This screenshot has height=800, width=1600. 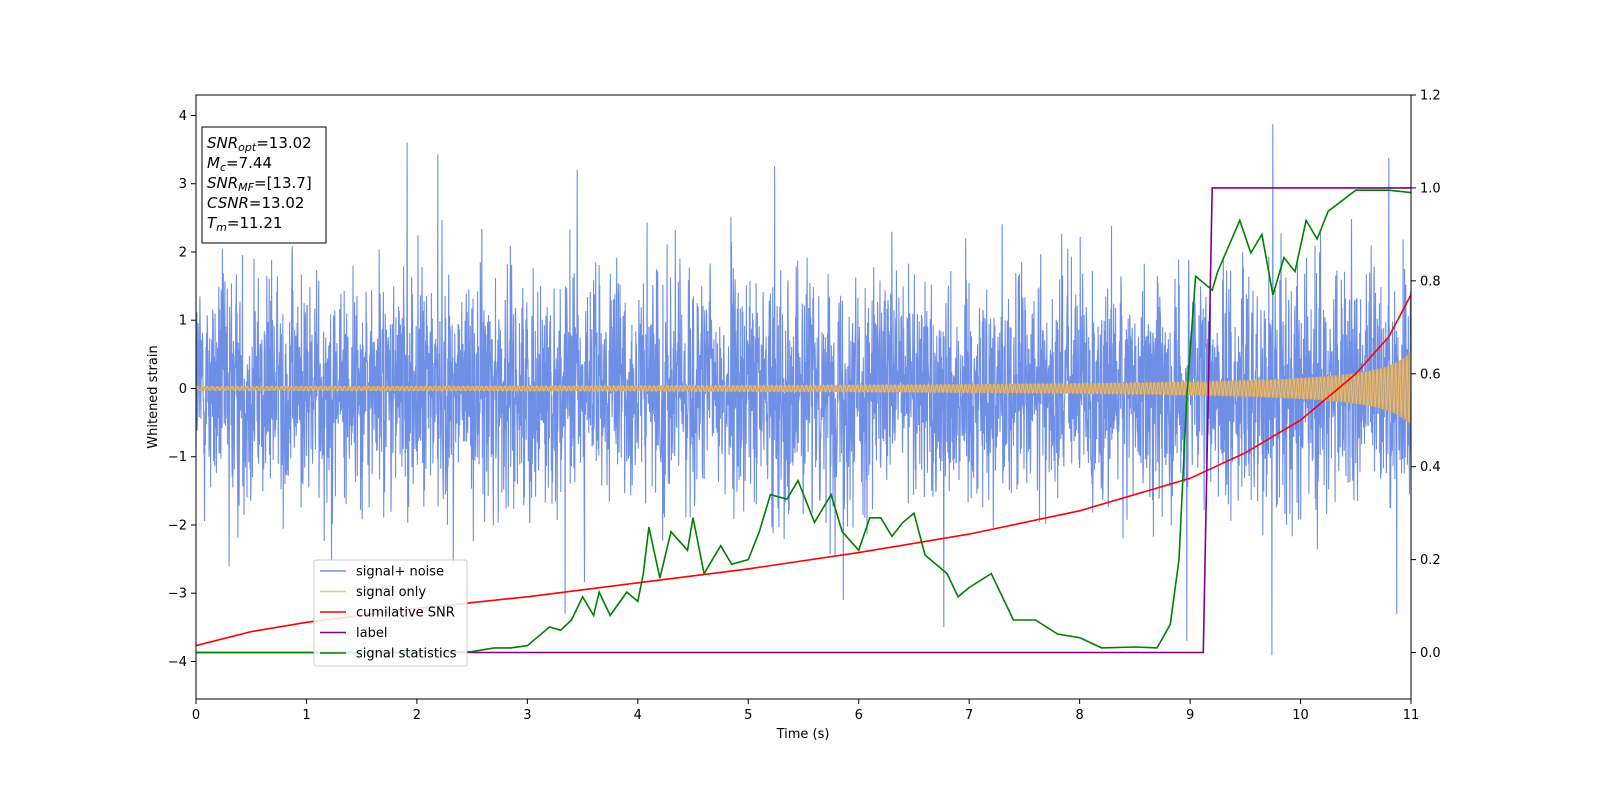 I want to click on legend-frame, so click(x=390, y=613).